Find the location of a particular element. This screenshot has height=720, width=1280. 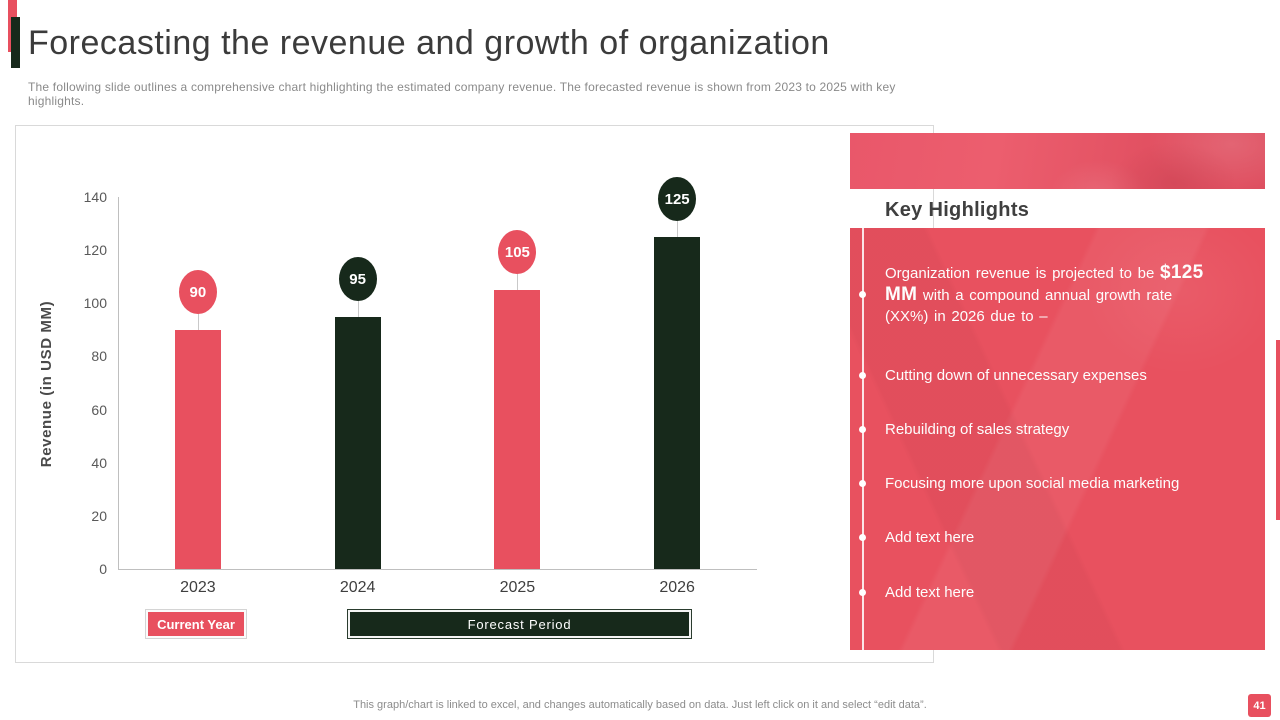

bullet-text: Rebuilding of sales strategy is located at coordinates (977, 429).